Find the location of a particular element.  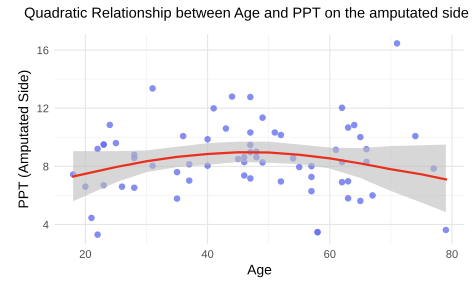

chart-title: Quadratic Relationship between Age and PPT on the amputated side is located at coordinates (246, 14).